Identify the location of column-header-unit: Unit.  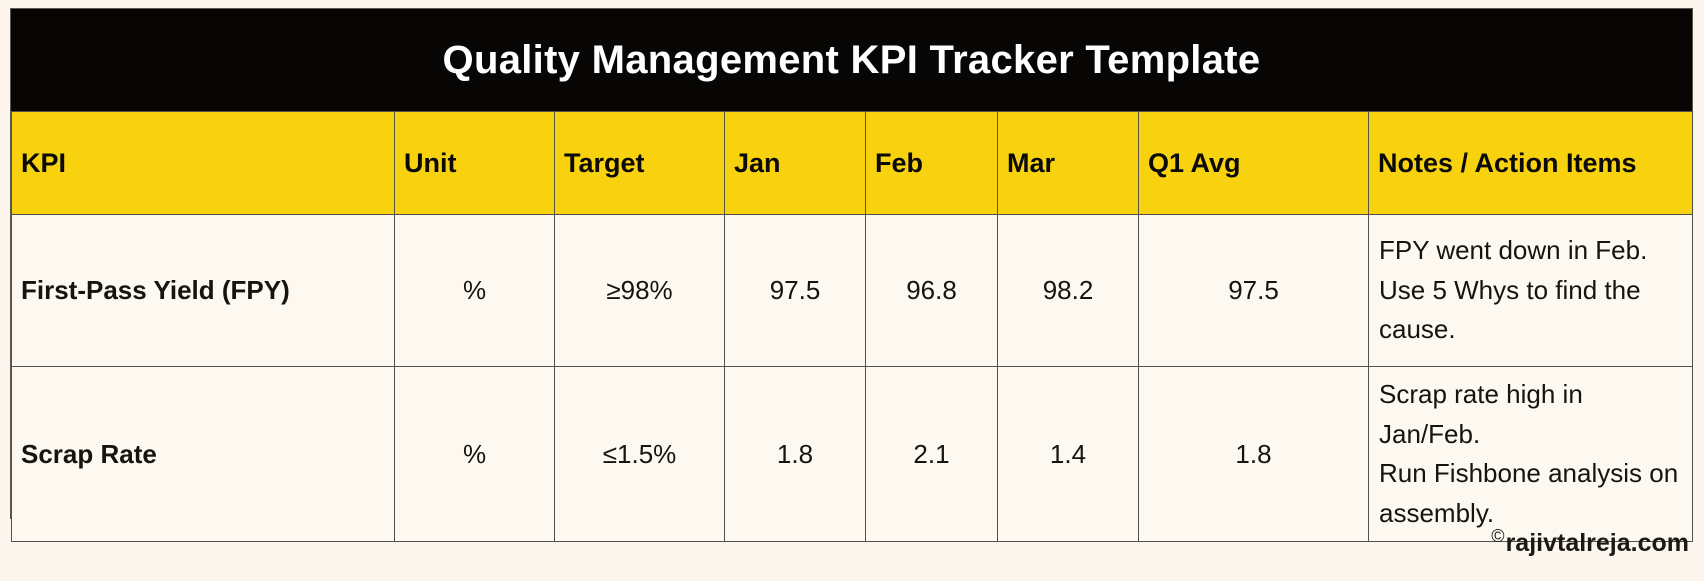
(474, 163).